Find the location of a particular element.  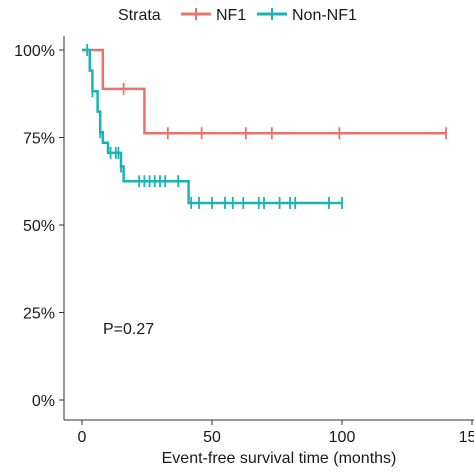

legend-entry-nf1: NF1 is located at coordinates (213, 15).